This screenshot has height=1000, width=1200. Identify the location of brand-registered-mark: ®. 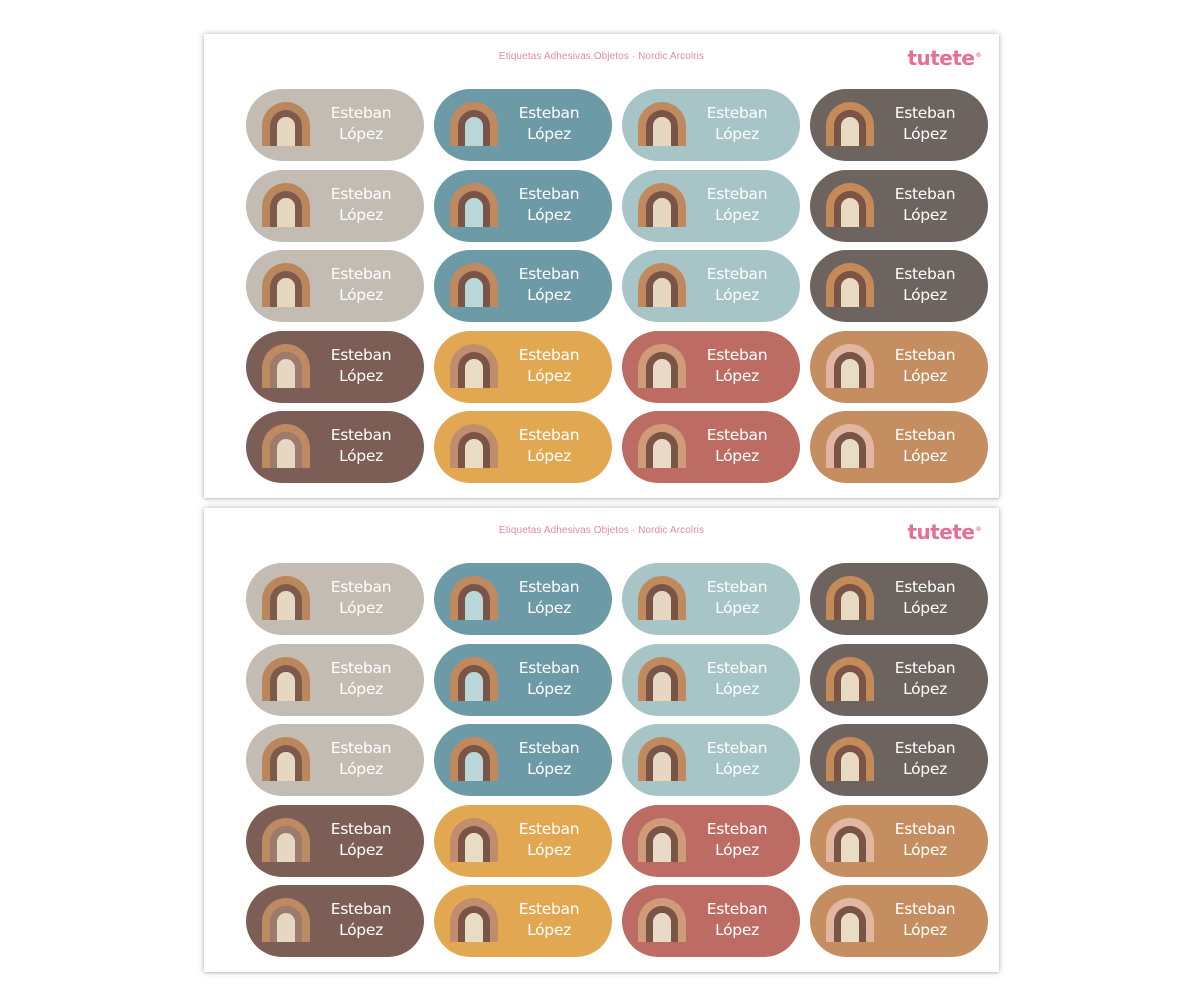
(978, 56).